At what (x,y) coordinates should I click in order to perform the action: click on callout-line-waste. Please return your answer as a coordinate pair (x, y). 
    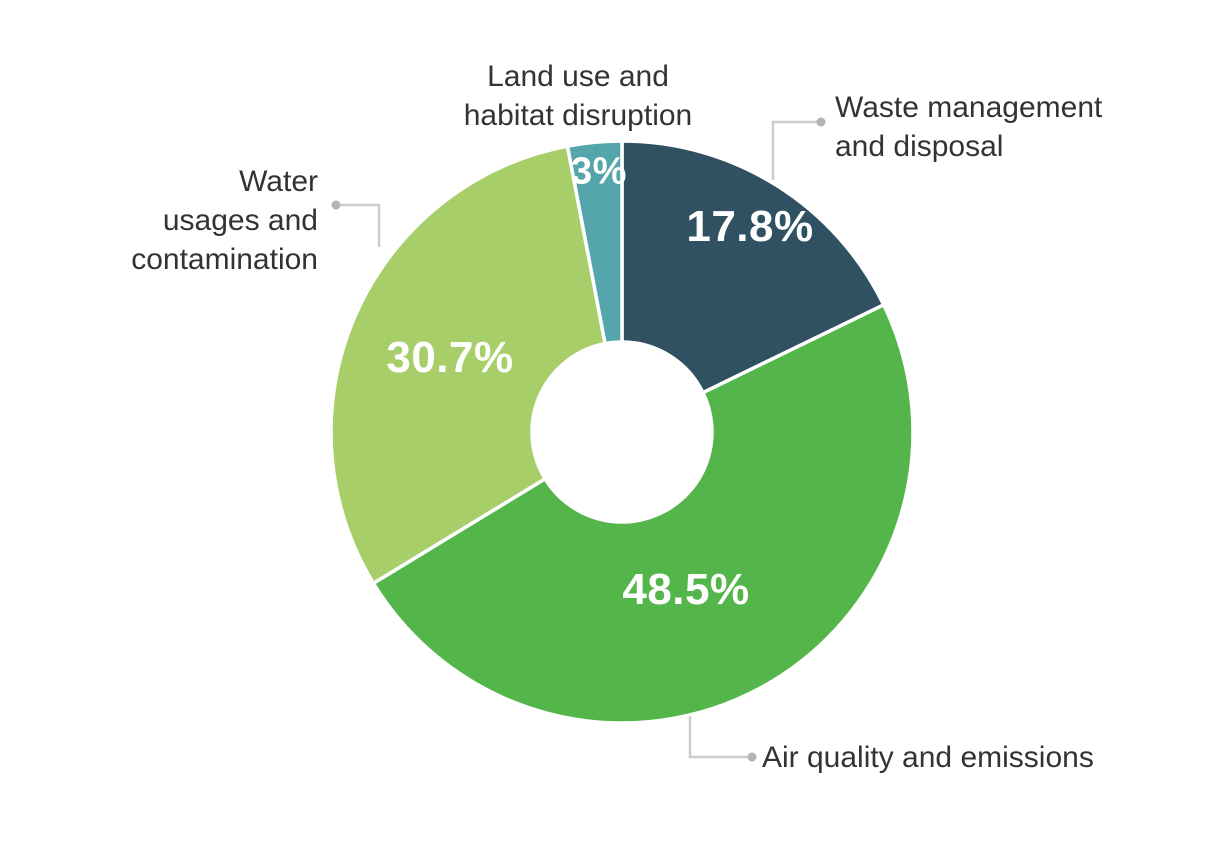
    Looking at the image, I should click on (798, 148).